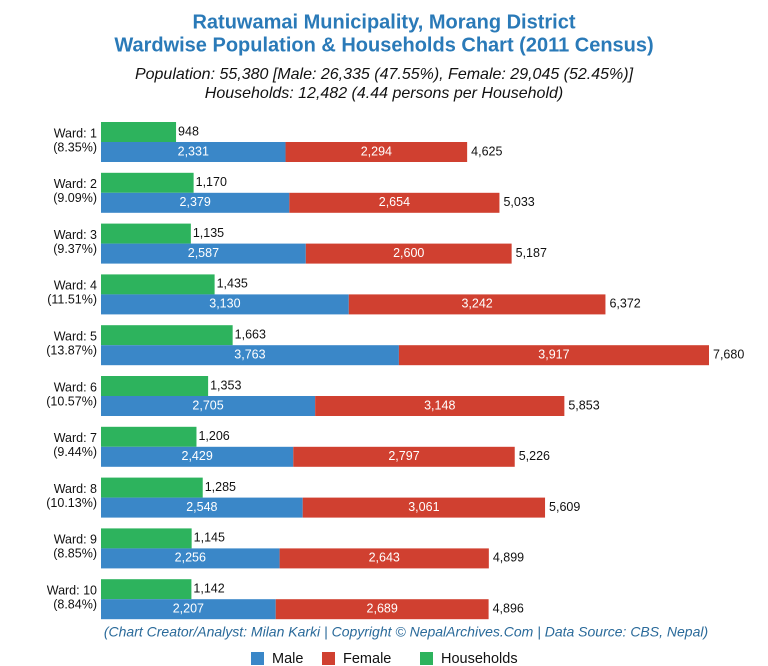 This screenshot has height=666, width=768. What do you see at coordinates (75, 554) in the screenshot?
I see `category-note: (8.85%)` at bounding box center [75, 554].